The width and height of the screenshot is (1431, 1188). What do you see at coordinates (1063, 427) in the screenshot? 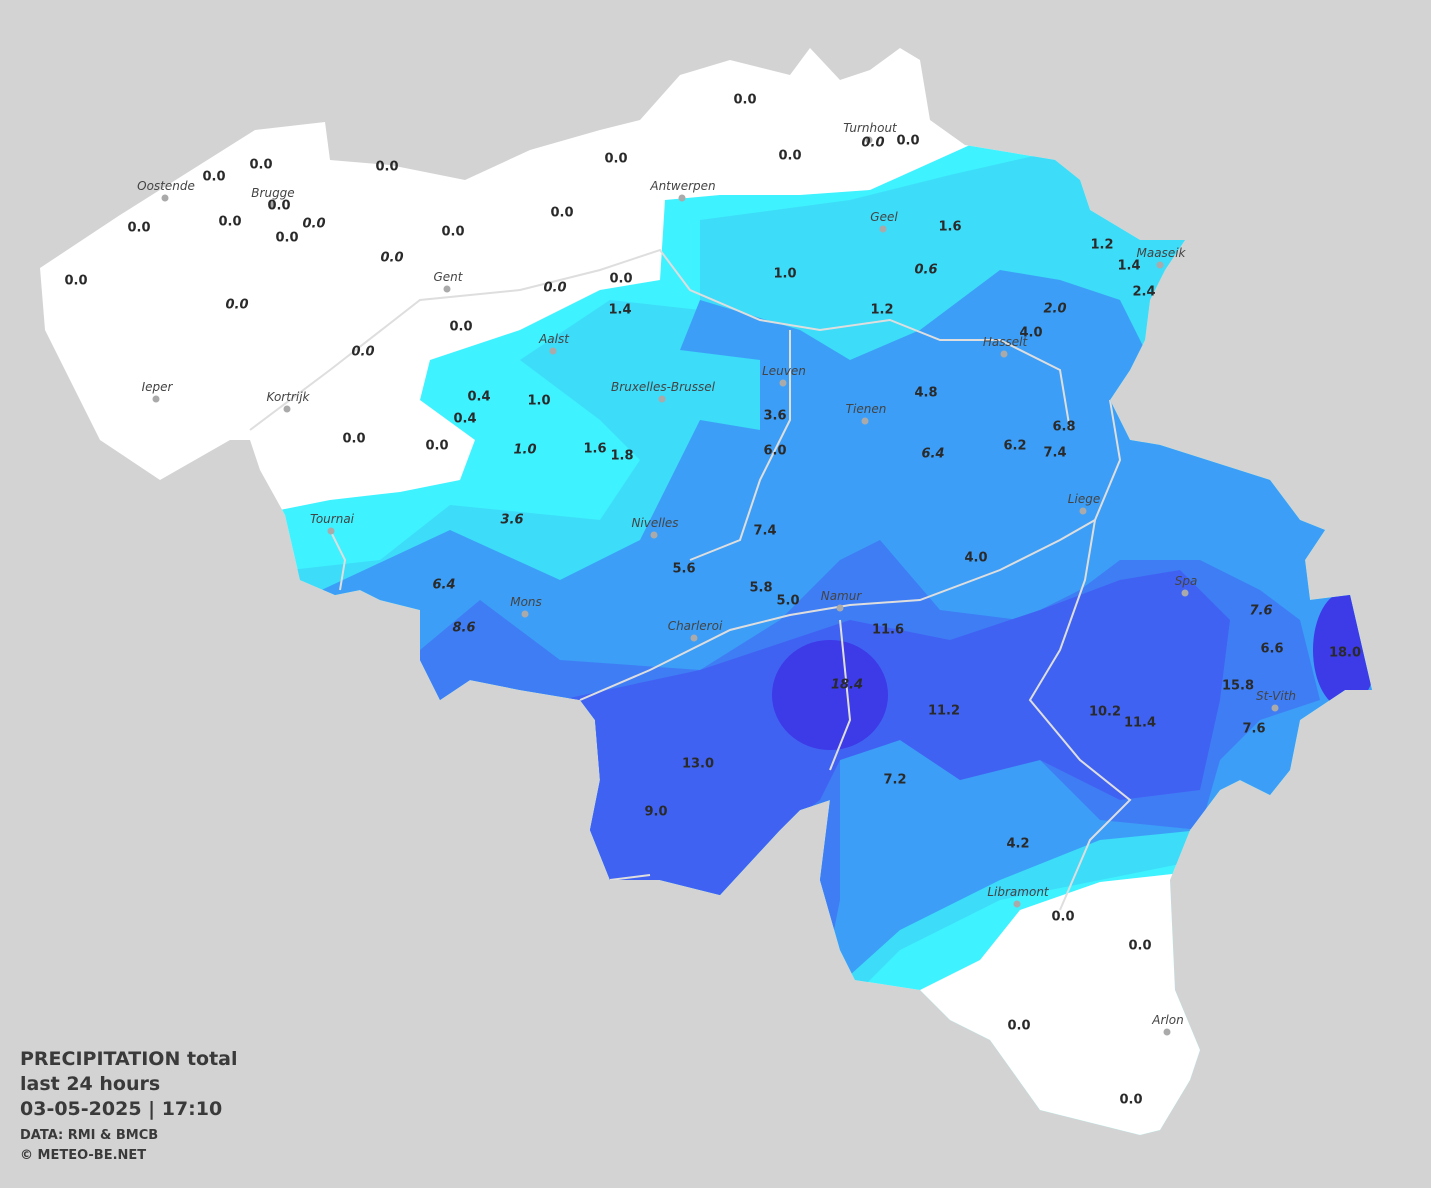
I see `station-value: 6.8` at bounding box center [1063, 427].